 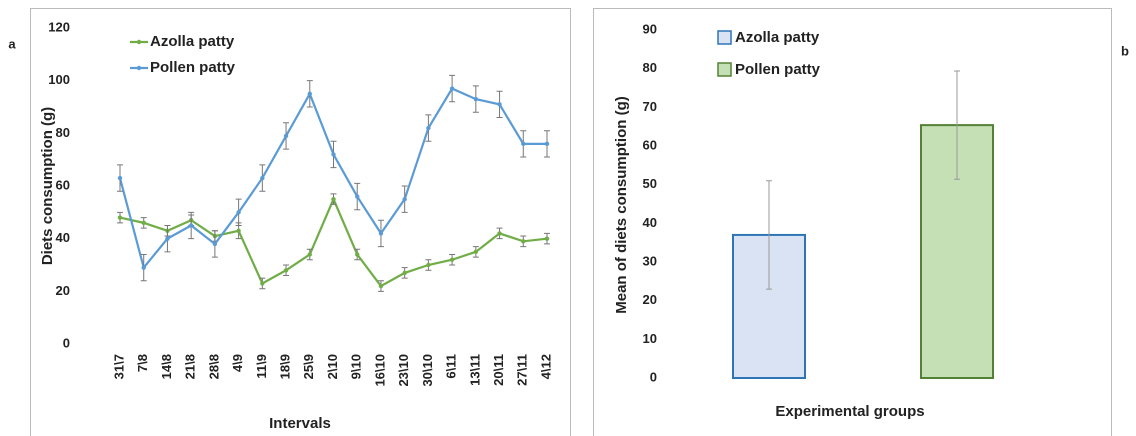 I want to click on x-tick-label: 28\8, so click(x=213, y=366).